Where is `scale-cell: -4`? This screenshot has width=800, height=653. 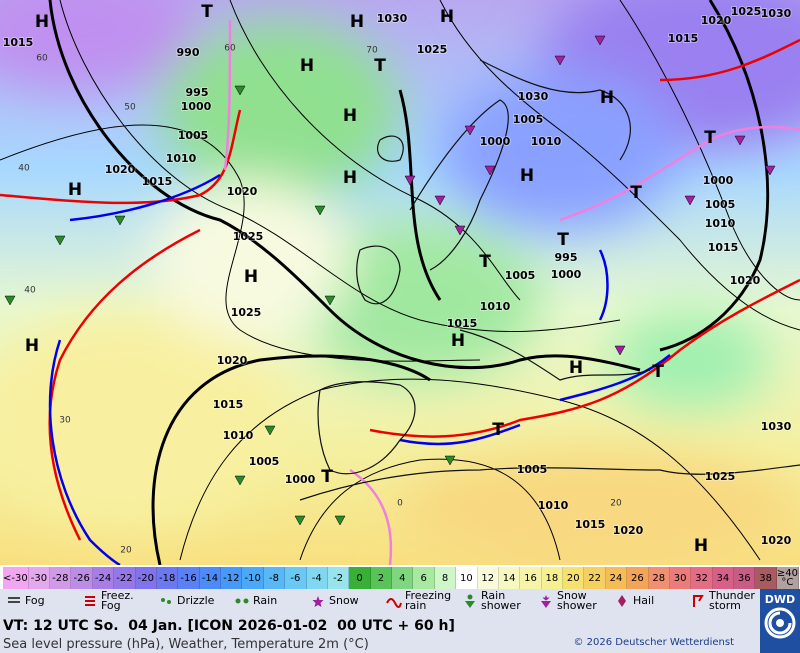
scale-cell: -4 is located at coordinates (317, 578).